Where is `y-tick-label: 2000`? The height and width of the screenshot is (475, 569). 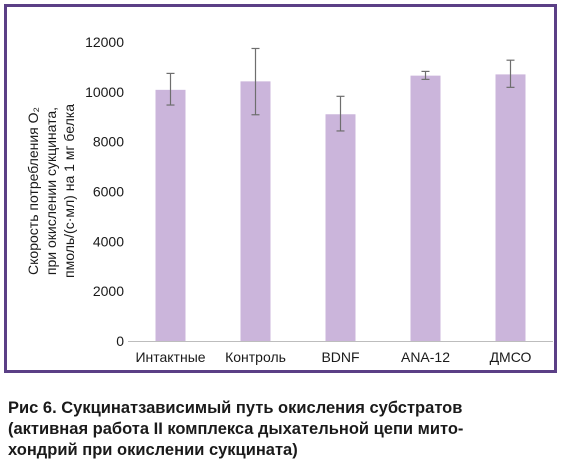
y-tick-label: 2000 is located at coordinates (108, 291).